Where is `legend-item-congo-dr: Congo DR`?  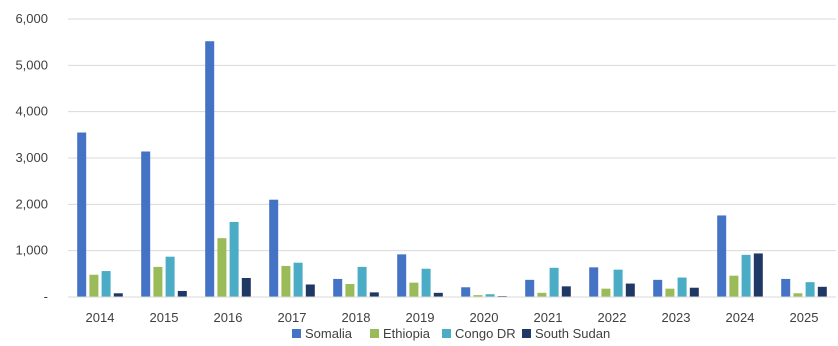
legend-item-congo-dr: Congo DR is located at coordinates (479, 333).